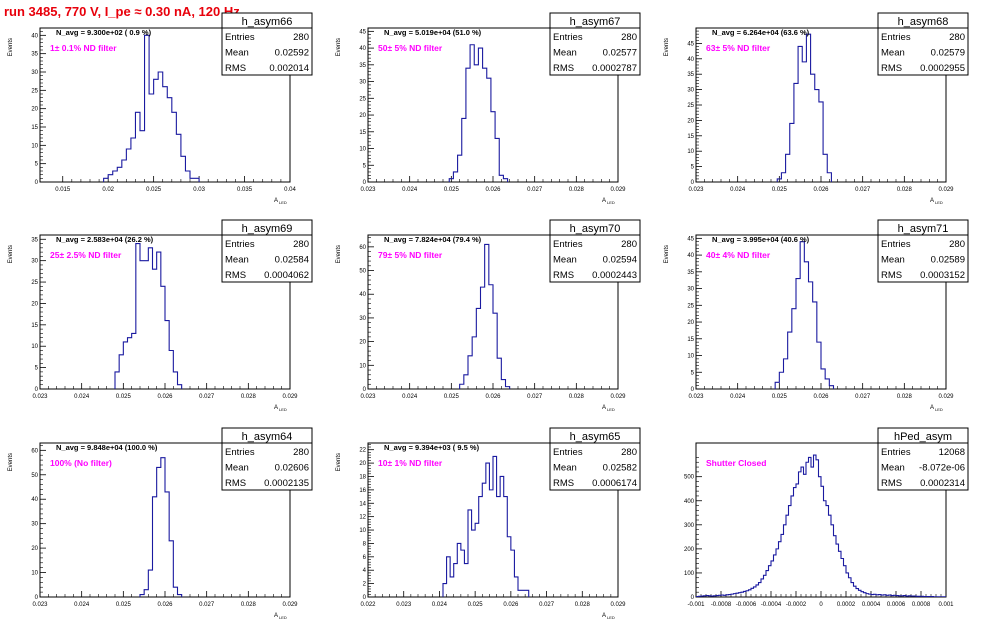  Describe the element at coordinates (362, 477) in the screenshot. I see `y-tick-label: 18` at that location.